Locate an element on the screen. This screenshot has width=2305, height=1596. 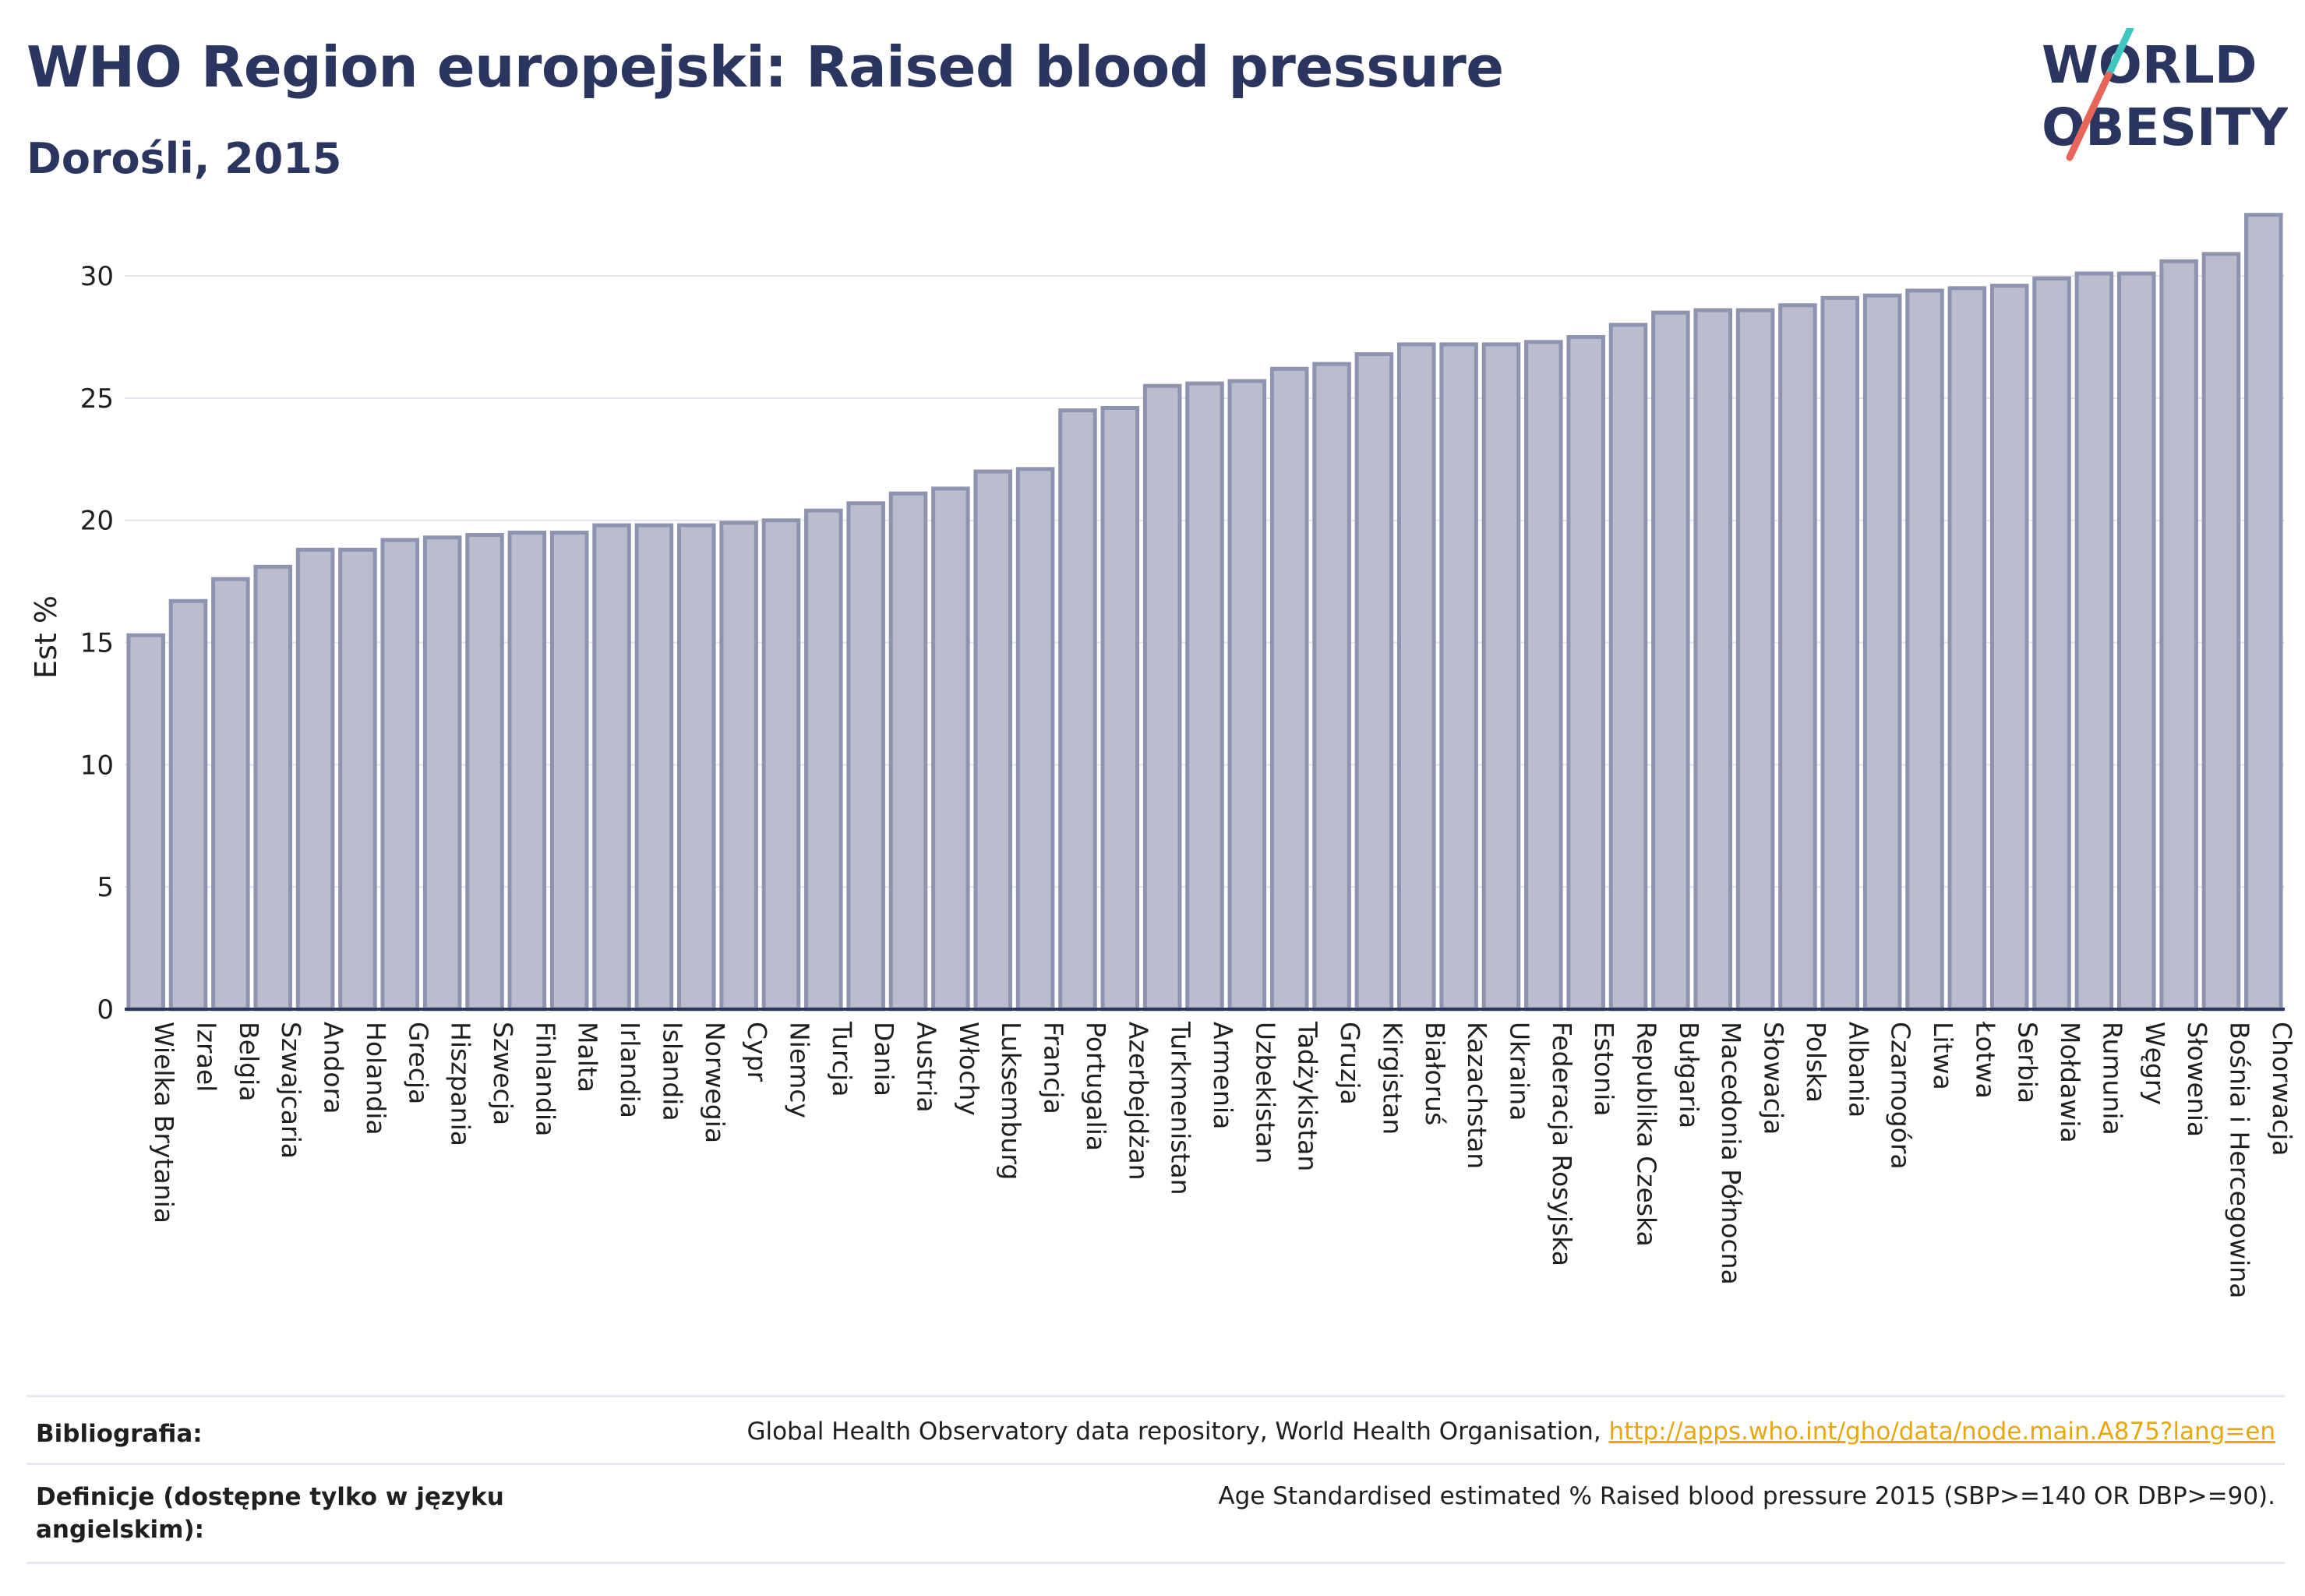
x-tick-label: Norwegia is located at coordinates (715, 1082).